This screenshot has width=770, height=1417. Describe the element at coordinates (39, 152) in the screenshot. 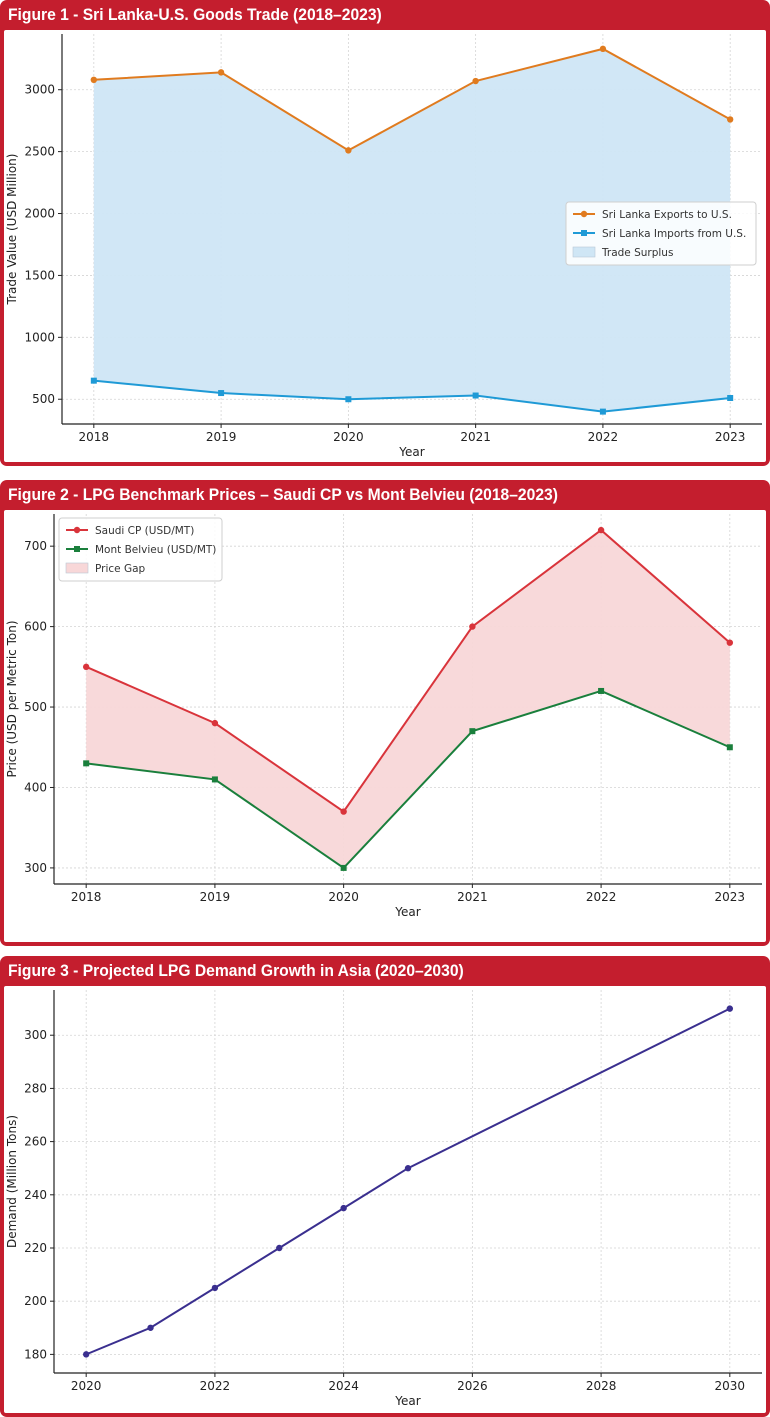

I see `y-tick-label: 2500` at that location.